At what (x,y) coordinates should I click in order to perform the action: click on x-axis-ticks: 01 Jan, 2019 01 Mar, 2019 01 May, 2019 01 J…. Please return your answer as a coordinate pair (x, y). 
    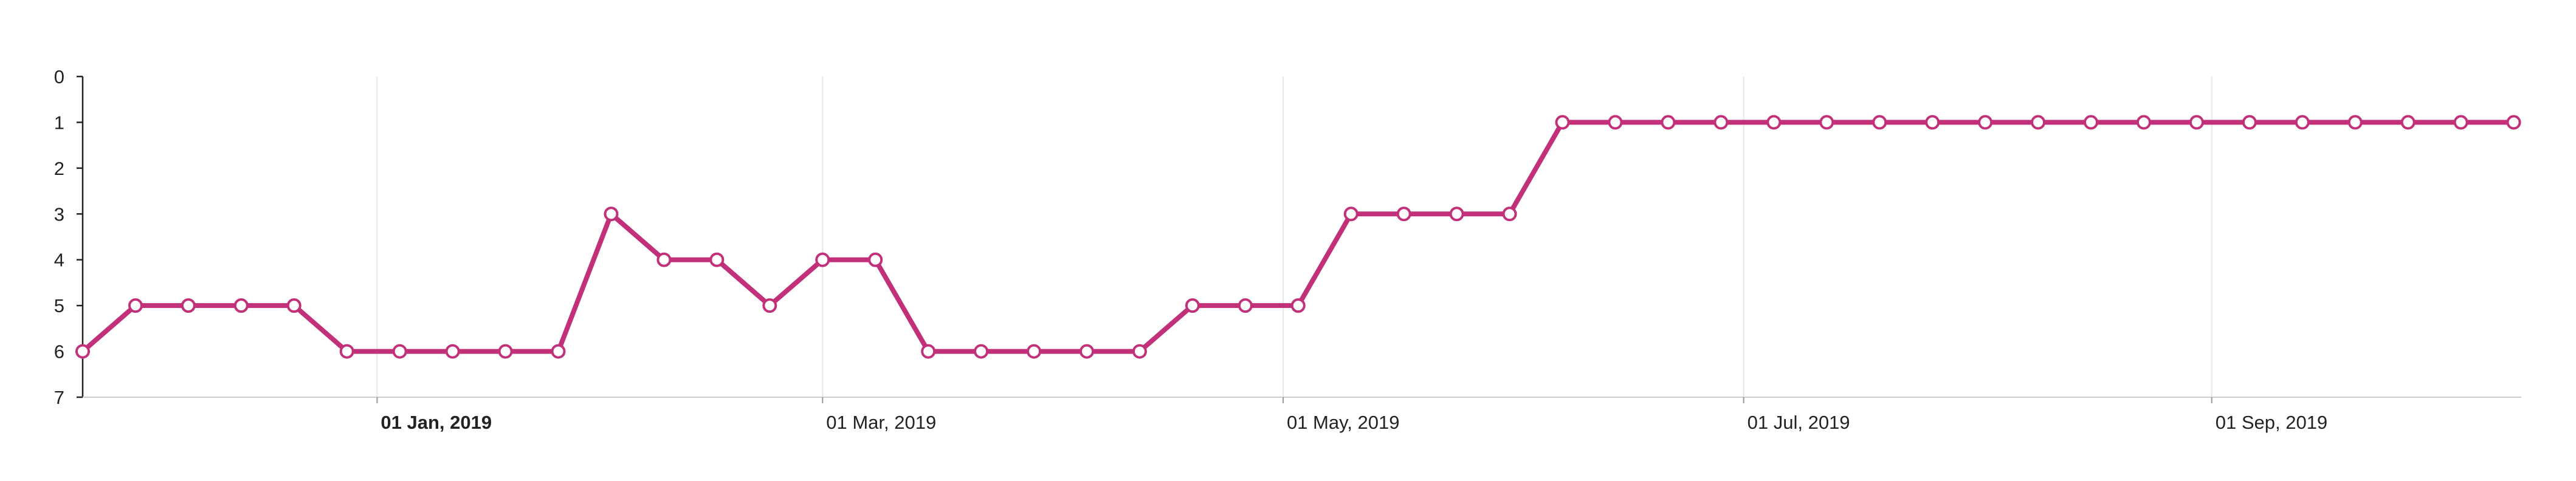
    Looking at the image, I should click on (1351, 415).